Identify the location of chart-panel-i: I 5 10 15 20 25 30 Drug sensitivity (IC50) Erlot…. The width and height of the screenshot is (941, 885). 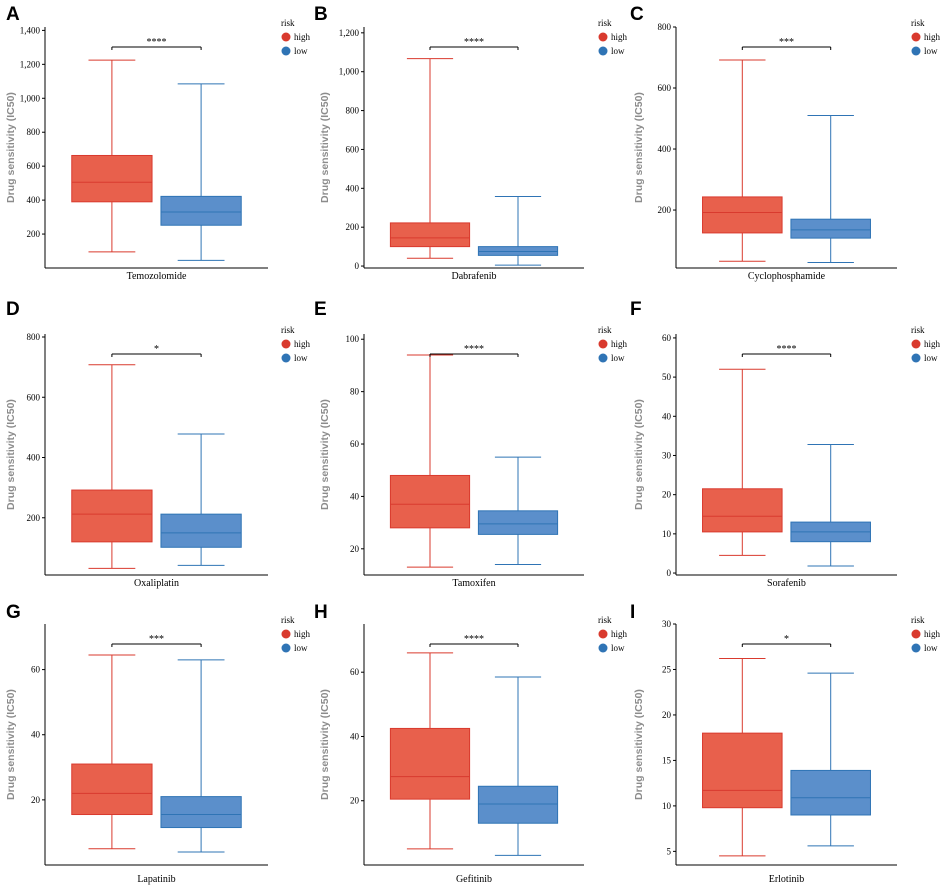
(785, 743).